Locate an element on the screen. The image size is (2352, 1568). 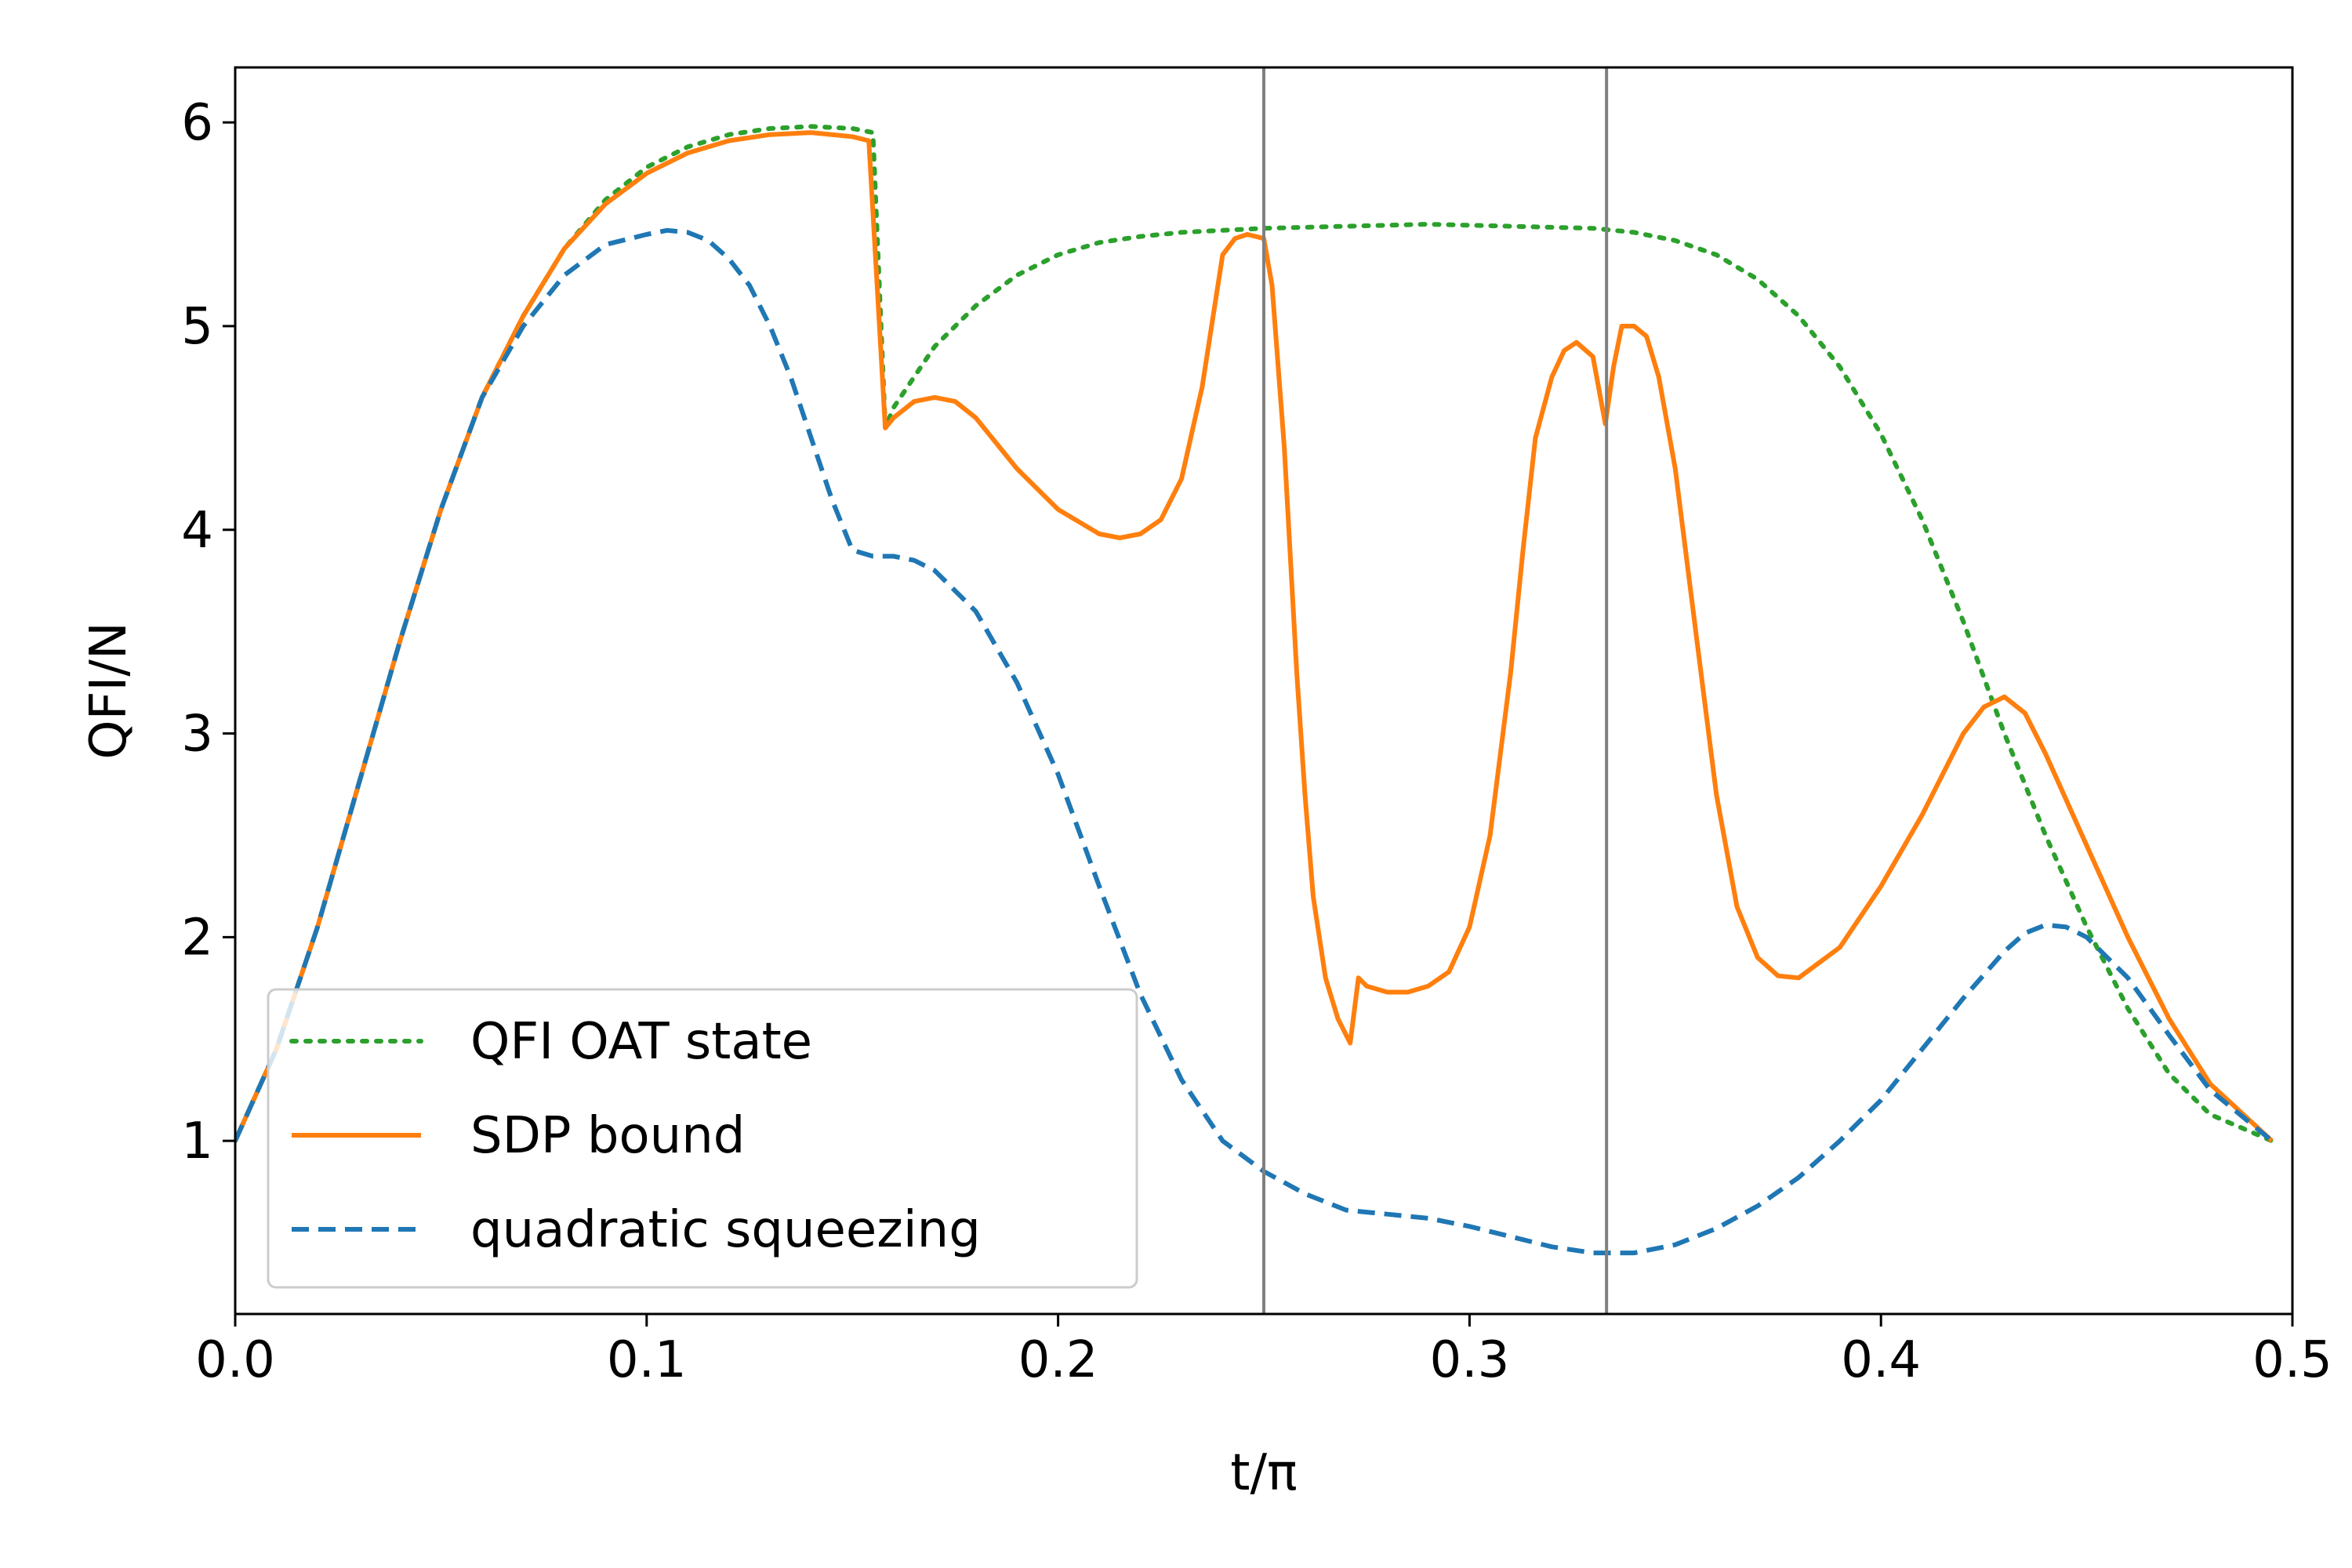
x-tick-label: 0.2 is located at coordinates (1058, 1360).